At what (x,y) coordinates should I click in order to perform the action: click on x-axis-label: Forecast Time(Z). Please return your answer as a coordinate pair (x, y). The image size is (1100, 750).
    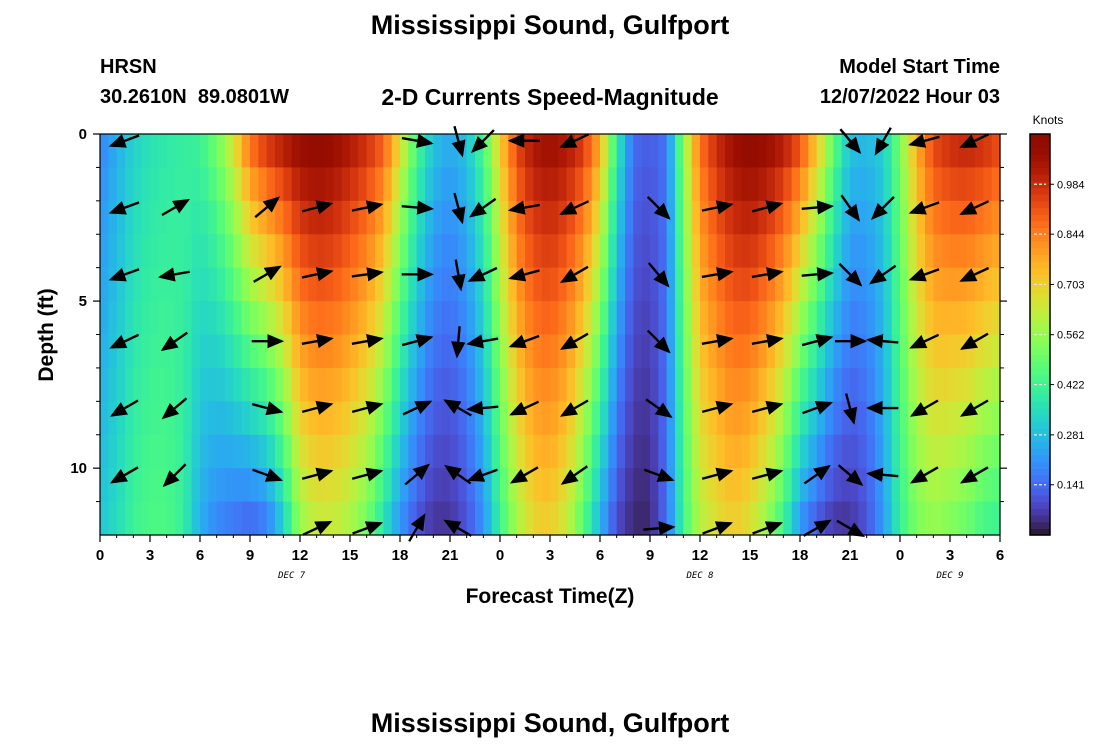
    Looking at the image, I should click on (550, 596).